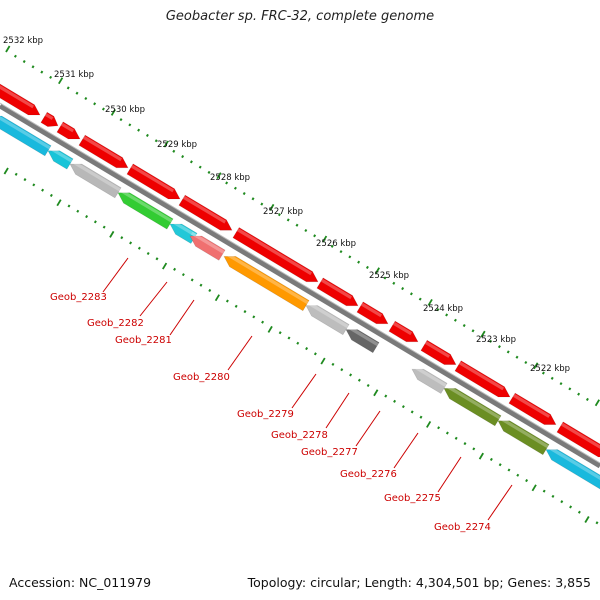 The width and height of the screenshot is (600, 600). What do you see at coordinates (265, 414) in the screenshot?
I see `gene-label: Geob_2279` at bounding box center [265, 414].